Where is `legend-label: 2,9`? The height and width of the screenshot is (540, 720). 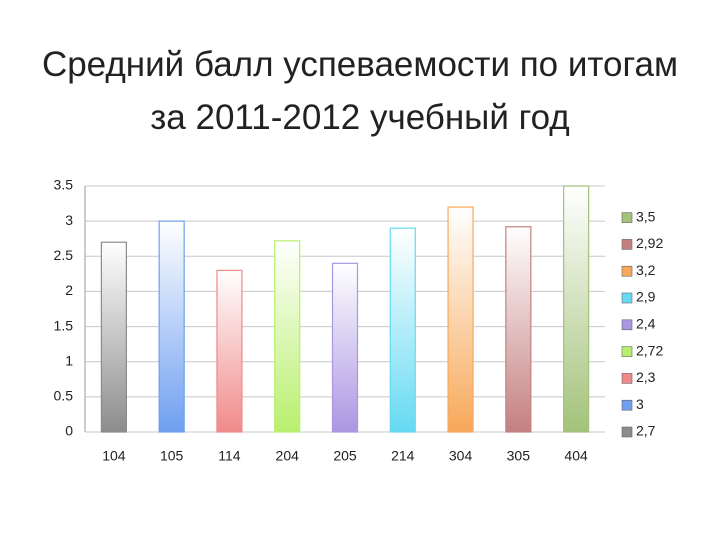 legend-label: 2,9 is located at coordinates (646, 297).